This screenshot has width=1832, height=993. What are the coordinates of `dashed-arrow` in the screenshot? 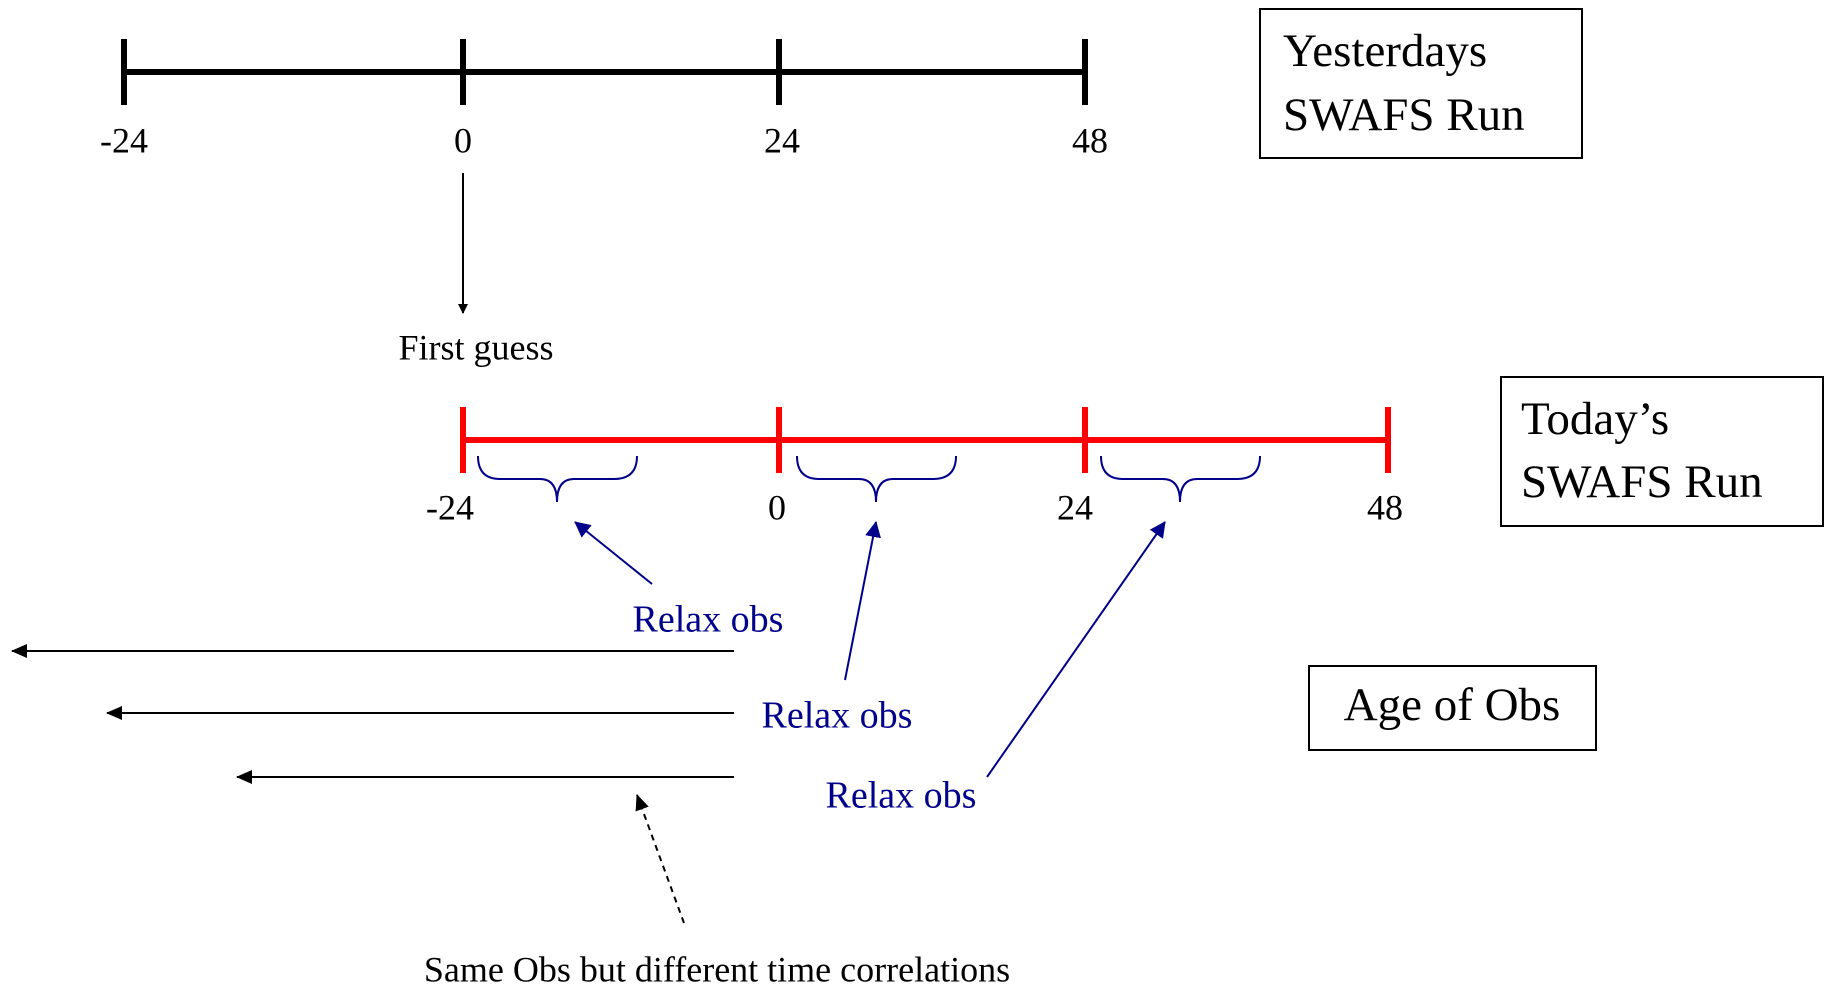 It's located at (660, 859).